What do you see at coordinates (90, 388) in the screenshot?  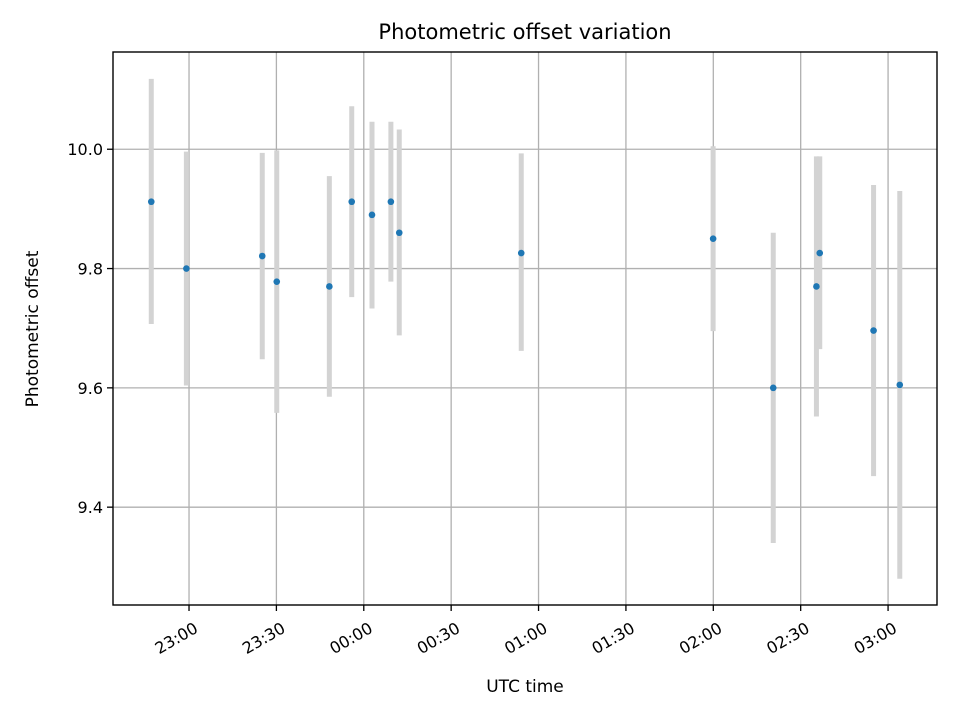 I see `y-tick-label: 9.6` at bounding box center [90, 388].